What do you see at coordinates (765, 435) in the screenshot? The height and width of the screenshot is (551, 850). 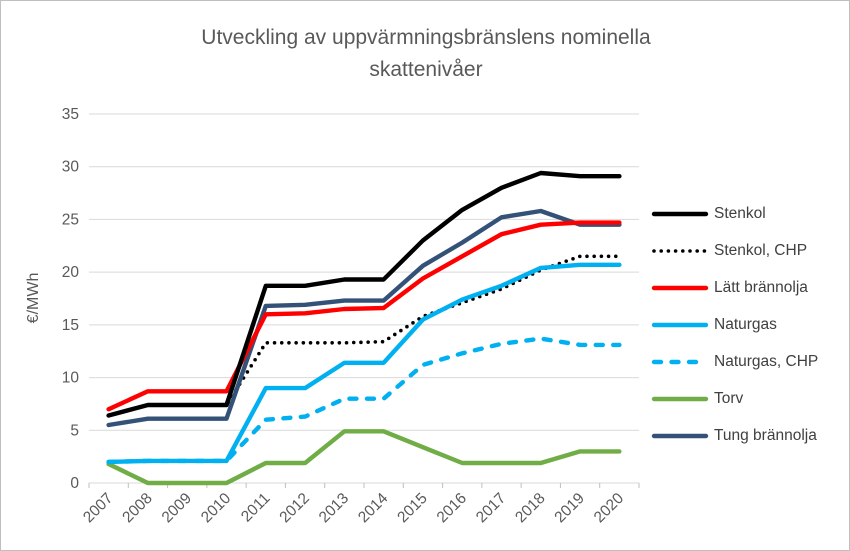 I see `legend-label-tung-brännolja: Tung brännolja` at bounding box center [765, 435].